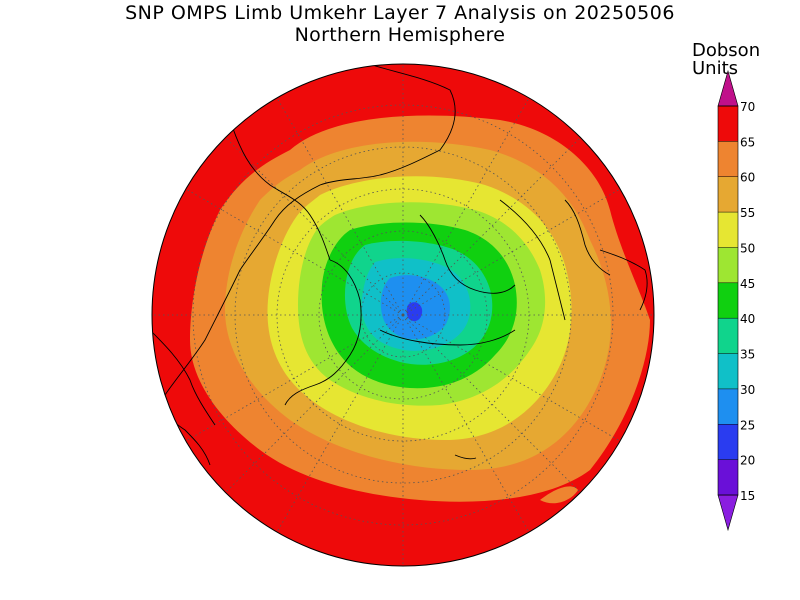  What do you see at coordinates (747, 107) in the screenshot?
I see `colorbar-tick-label: 70` at bounding box center [747, 107].